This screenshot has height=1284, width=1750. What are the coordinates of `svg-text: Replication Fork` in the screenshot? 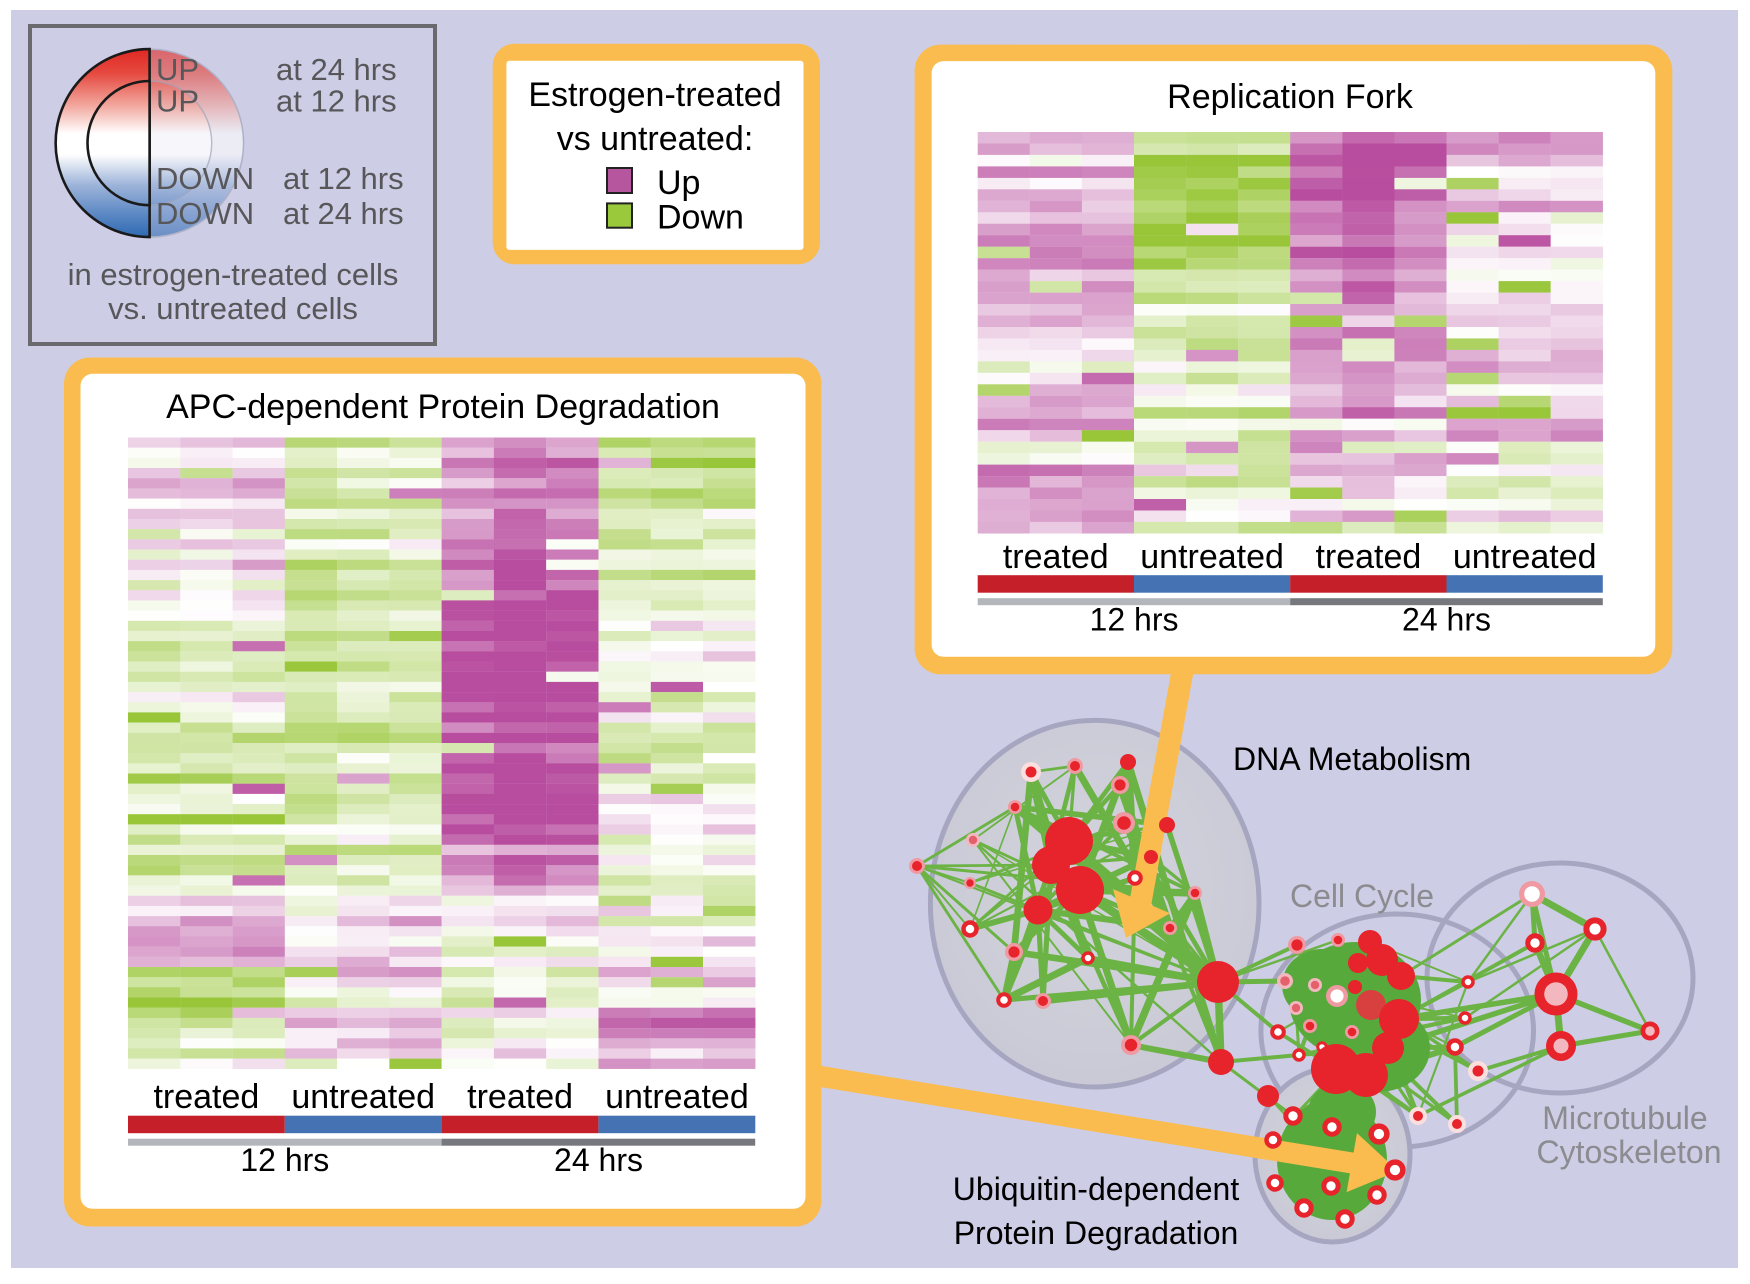 It's located at (1290, 97).